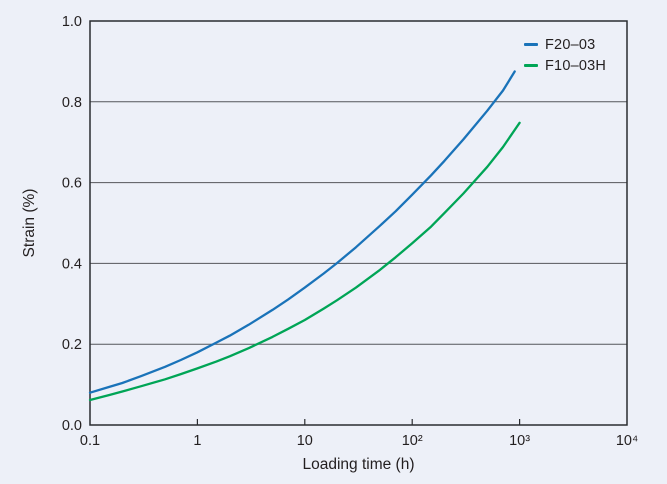  Describe the element at coordinates (29, 223) in the screenshot. I see `y-axis-title: Strain (%)` at that location.